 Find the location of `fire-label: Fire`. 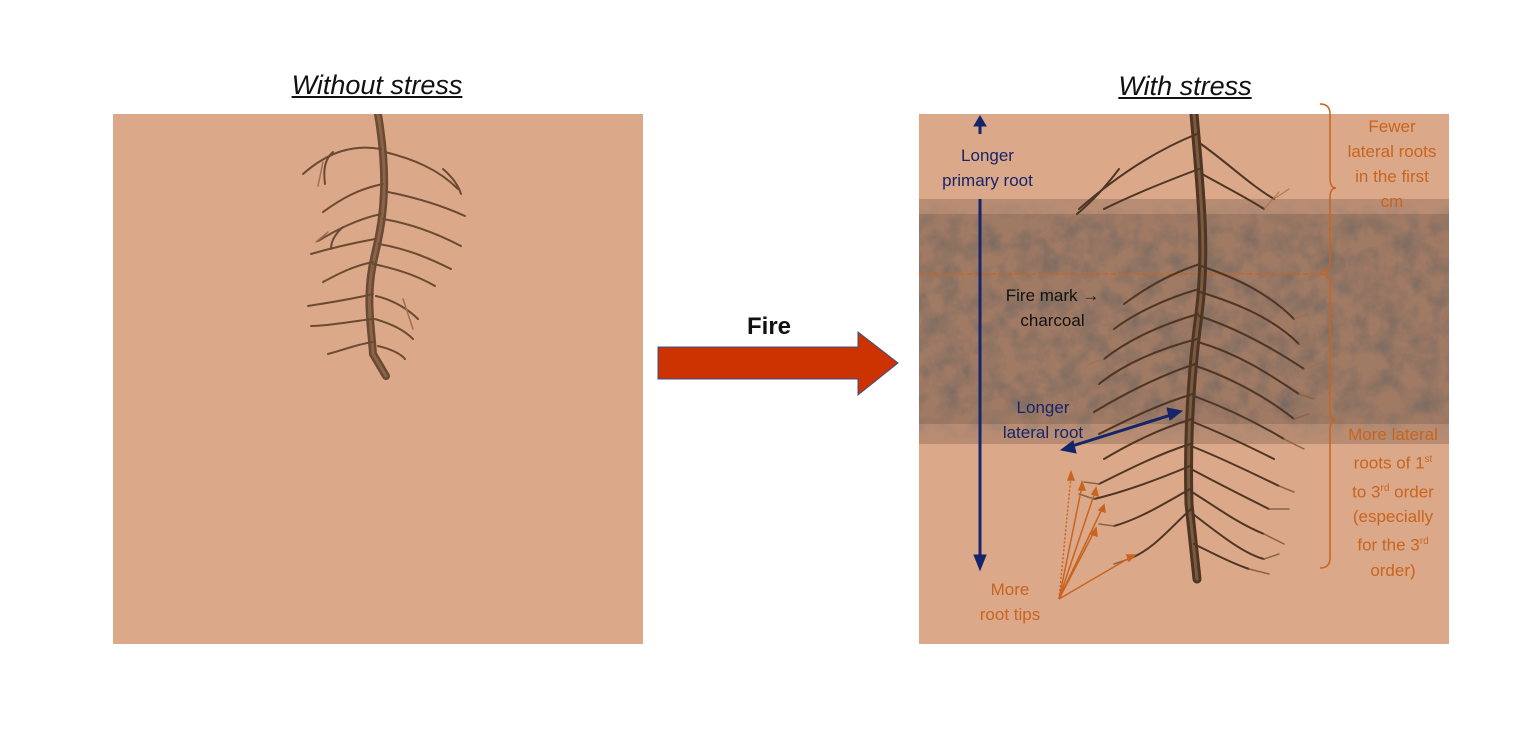

fire-label: Fire is located at coordinates (769, 326).